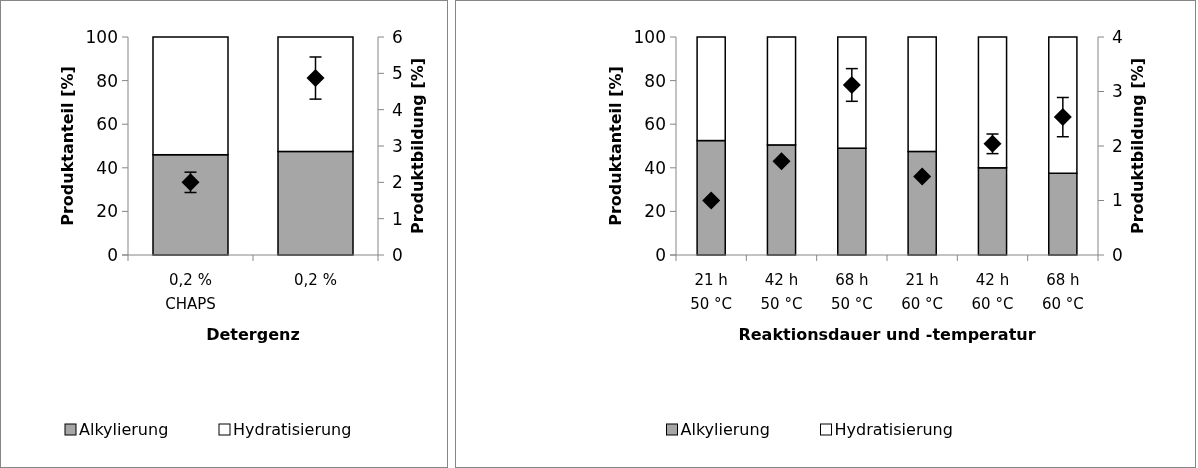 The width and height of the screenshot is (1198, 468). Describe the element at coordinates (992, 292) in the screenshot. I see `x-tick-label: 42 h 60 °C` at that location.